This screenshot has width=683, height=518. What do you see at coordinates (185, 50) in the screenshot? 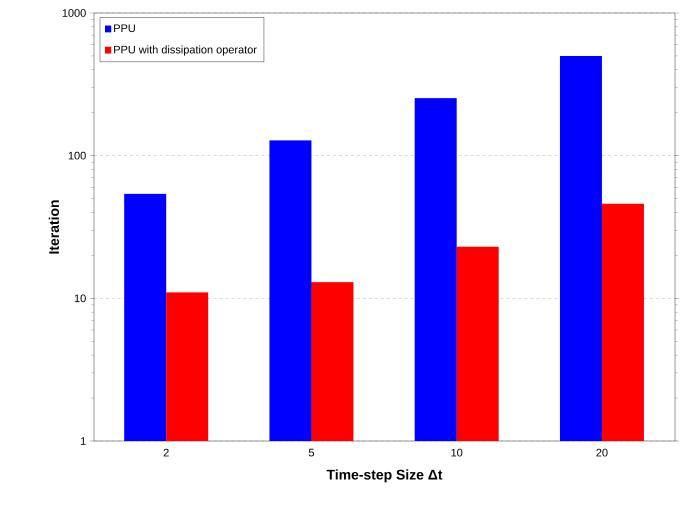
I see `legend-label: PPU with dissipation operator` at bounding box center [185, 50].